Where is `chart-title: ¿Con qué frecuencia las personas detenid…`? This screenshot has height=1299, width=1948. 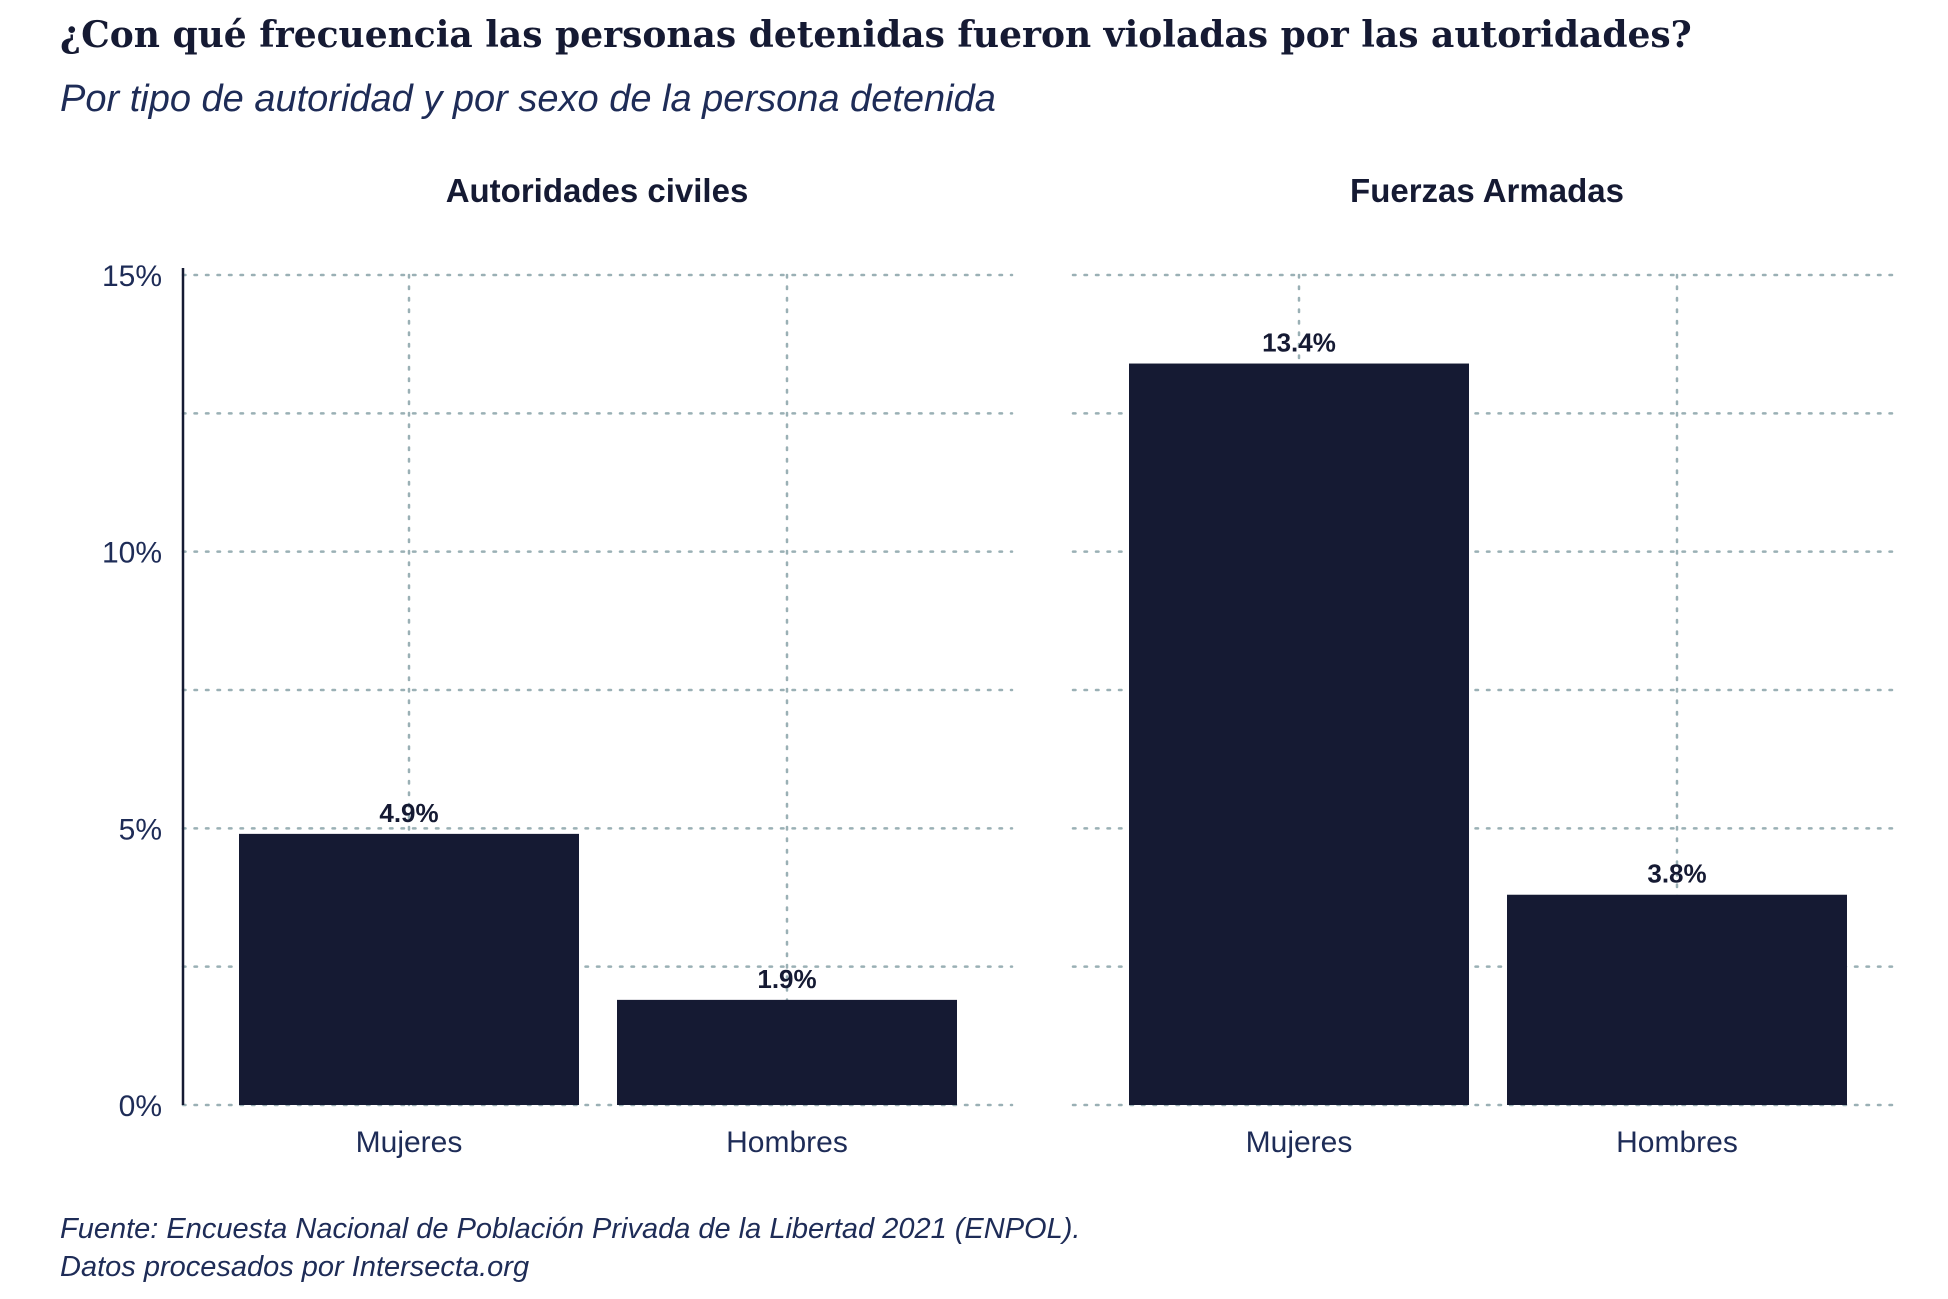
chart-title: ¿Con qué frecuencia las personas detenid… is located at coordinates (876, 35).